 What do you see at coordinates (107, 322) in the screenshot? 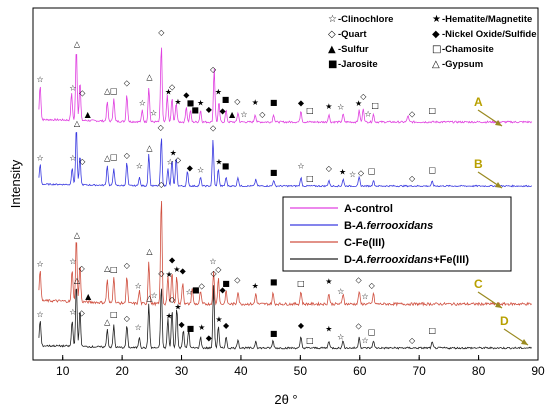
I see `peak-marker-D-4: △` at bounding box center [107, 322].